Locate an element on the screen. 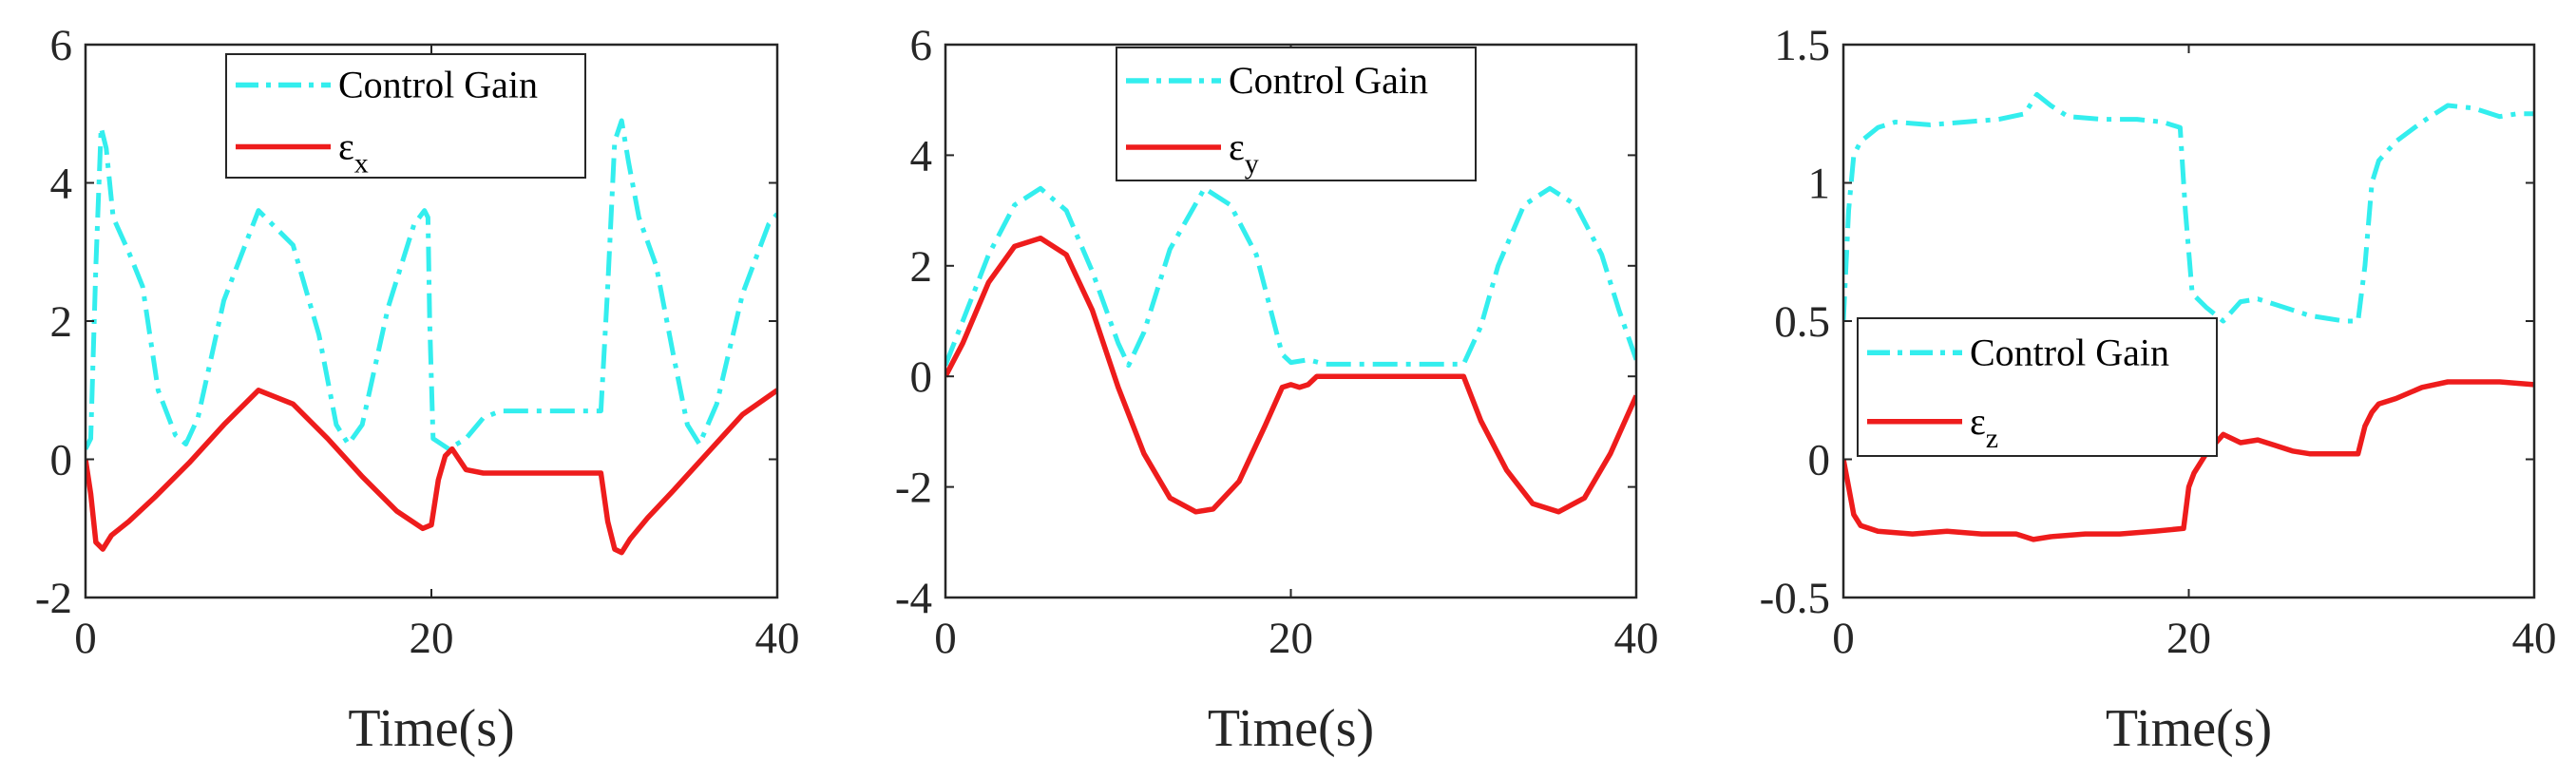 This screenshot has width=2576, height=778. y-tick-label: 0.5 is located at coordinates (1802, 322).